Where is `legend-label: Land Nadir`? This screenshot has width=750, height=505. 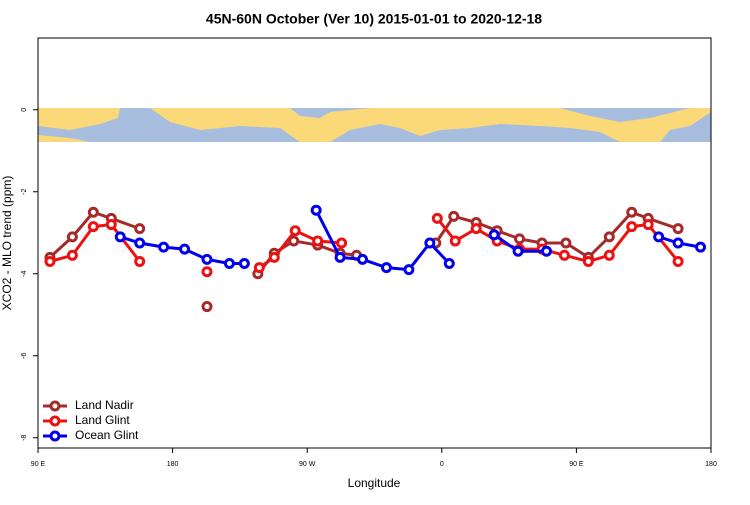 legend-label: Land Nadir is located at coordinates (104, 405).